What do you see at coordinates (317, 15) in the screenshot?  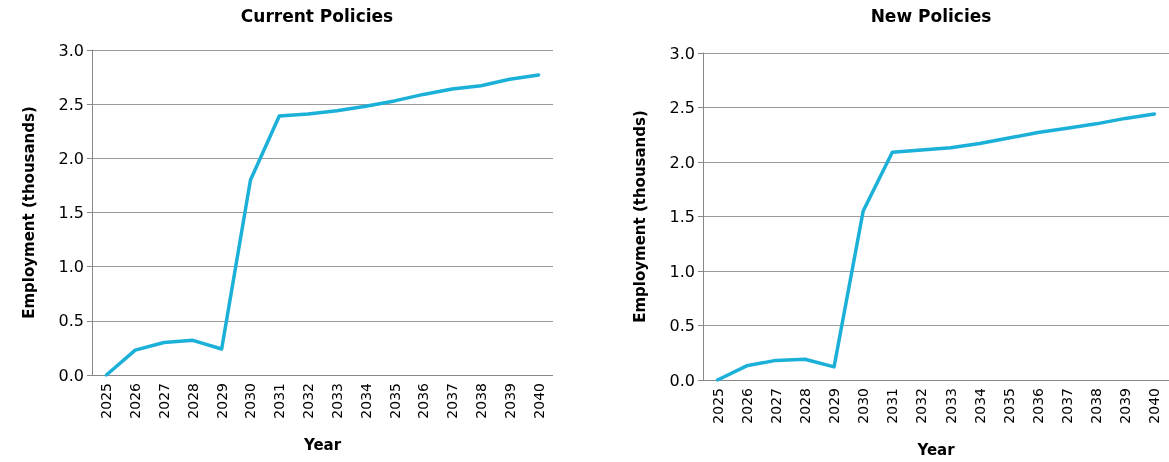 I see `chart-title: Current Policies` at bounding box center [317, 15].